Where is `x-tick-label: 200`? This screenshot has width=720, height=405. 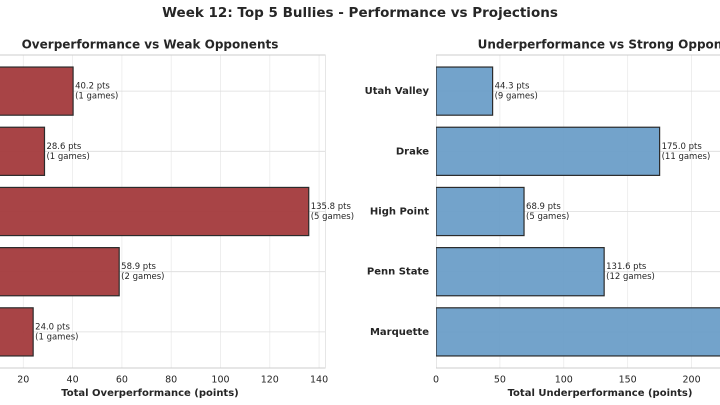 x-tick-label: 200 is located at coordinates (691, 380).